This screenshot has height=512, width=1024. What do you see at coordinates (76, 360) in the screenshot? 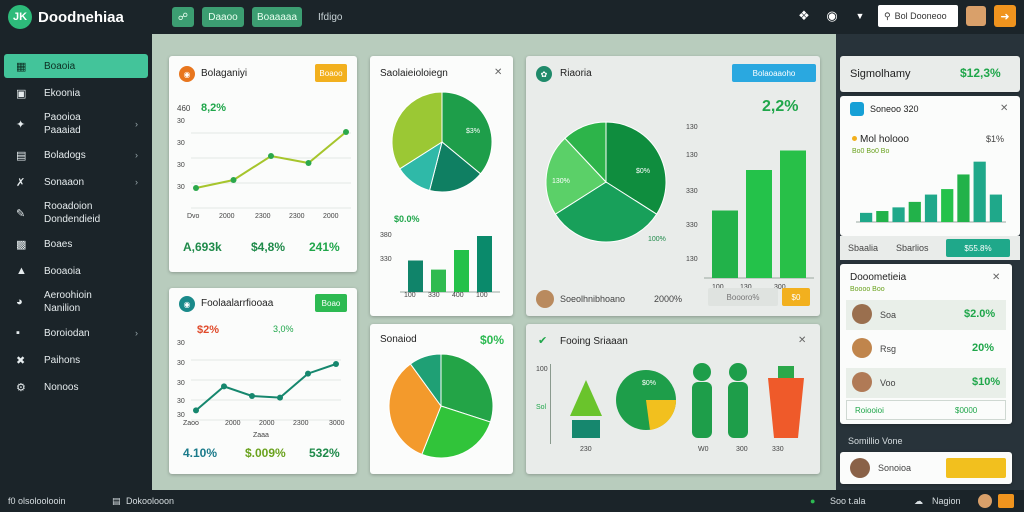
I see `sidebar-item-paihons: ✖ Paihons` at bounding box center [76, 360].